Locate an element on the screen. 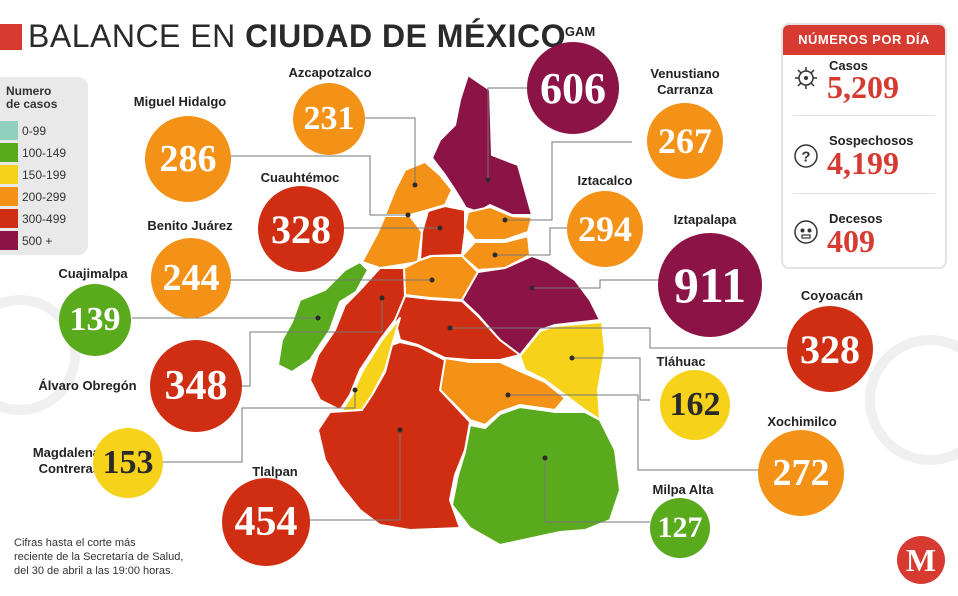  stat-value-casos: 5,209 is located at coordinates (863, 87).